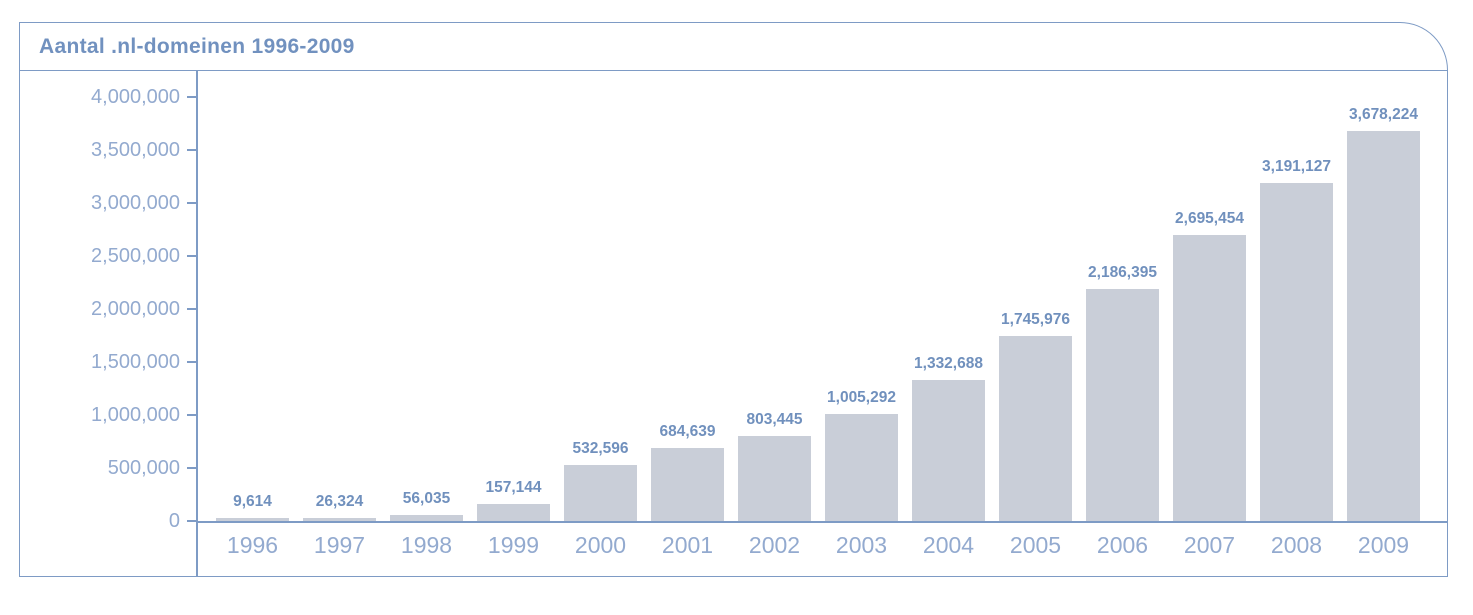  Describe the element at coordinates (197, 46) in the screenshot. I see `chart-title: Aantal .nl-domeinen 1996-2009` at that location.